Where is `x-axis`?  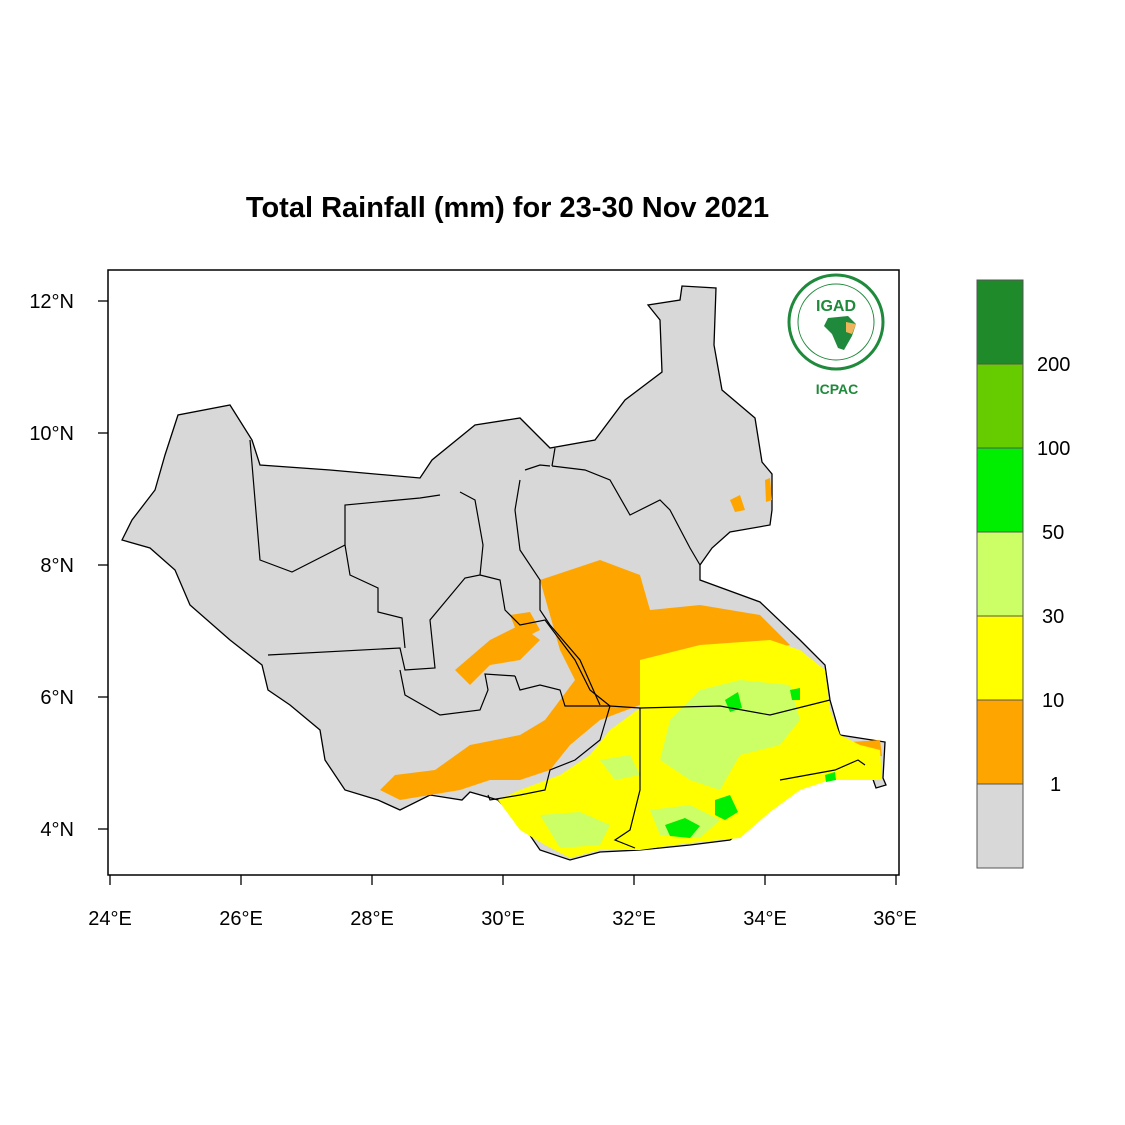 x-axis is located at coordinates (503, 880).